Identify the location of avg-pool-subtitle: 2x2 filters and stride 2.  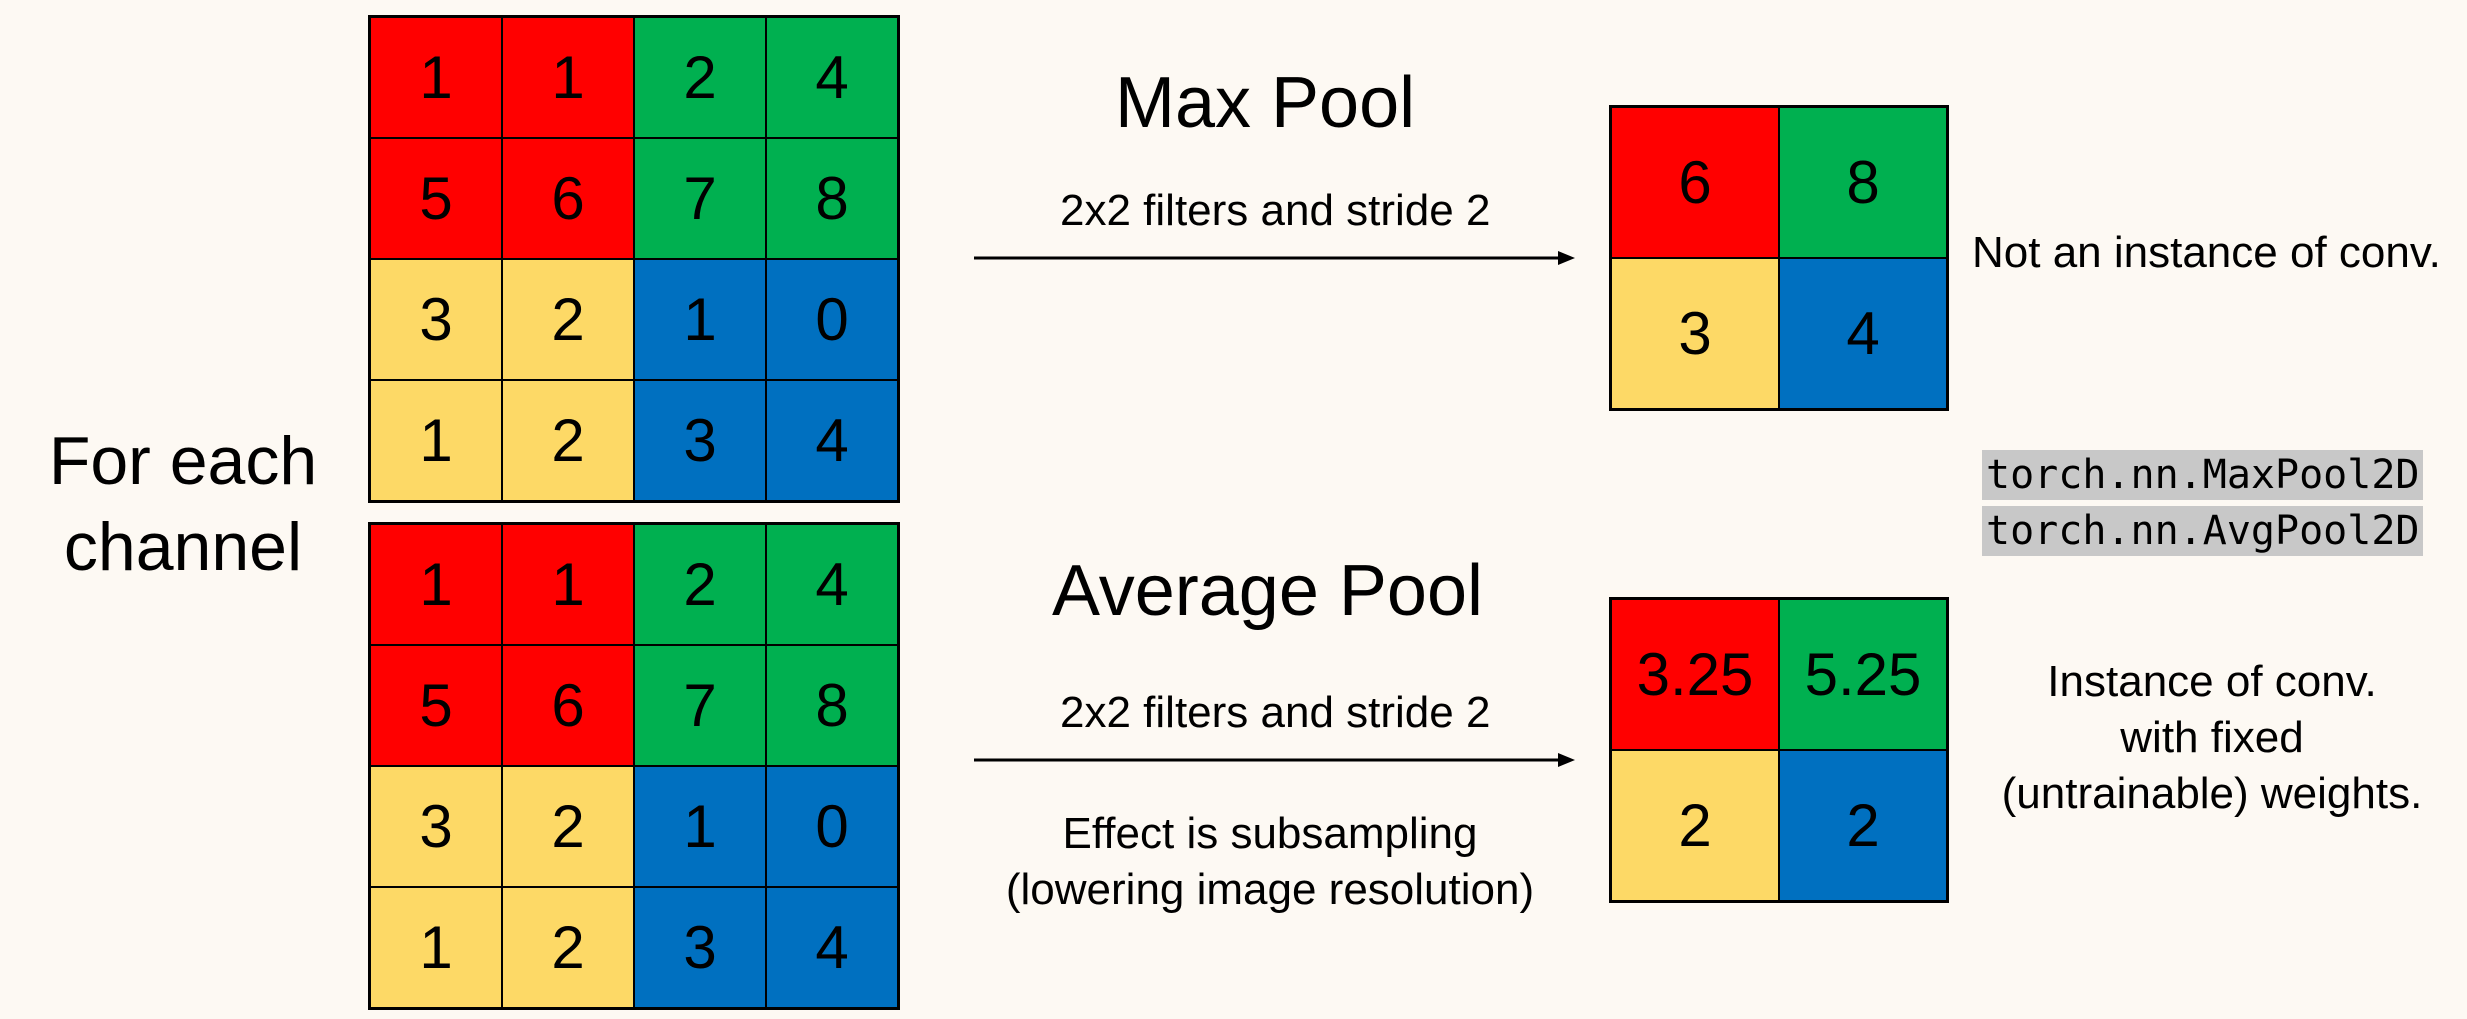
(1275, 712).